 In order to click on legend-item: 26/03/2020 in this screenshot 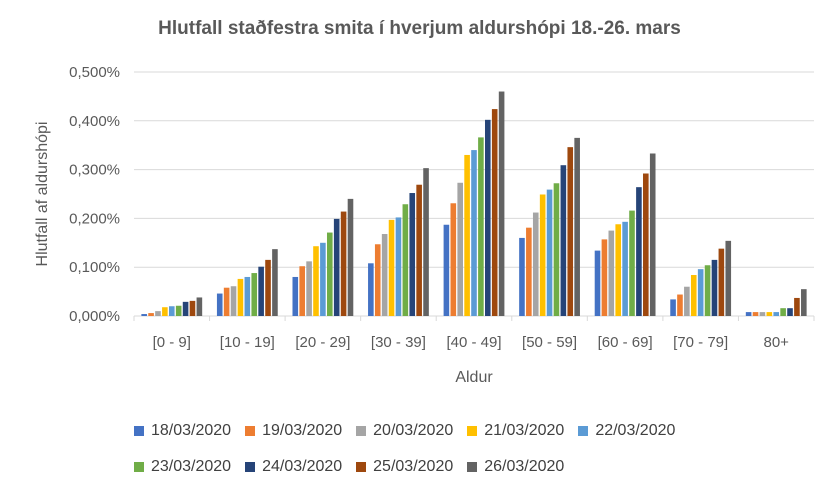, I will do `click(515, 467)`.